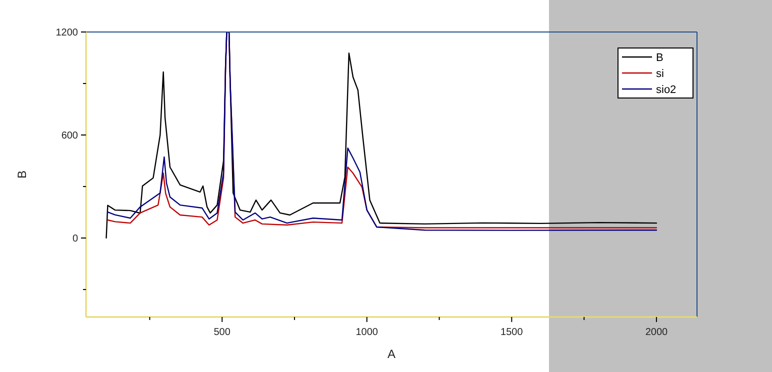 Image resolution: width=772 pixels, height=372 pixels. What do you see at coordinates (512, 332) in the screenshot?
I see `x-tick-label: 1500` at bounding box center [512, 332].